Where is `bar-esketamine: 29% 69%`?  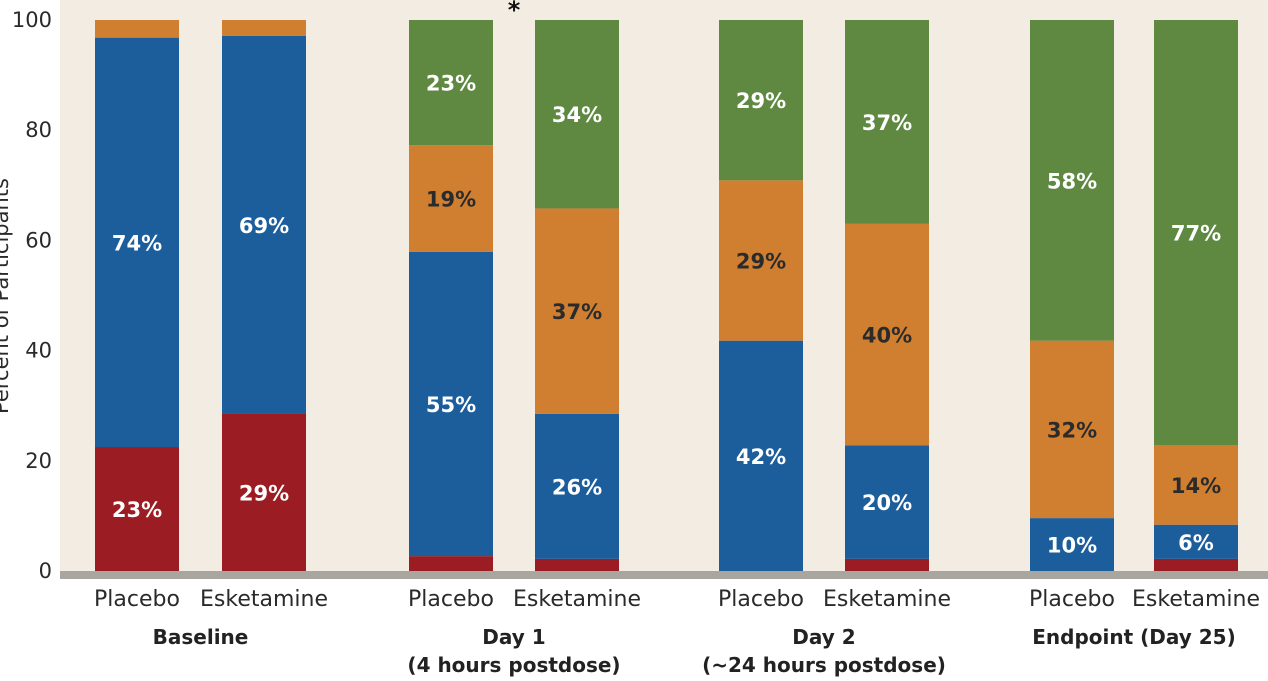 bar-esketamine: 29% 69% is located at coordinates (264, 295).